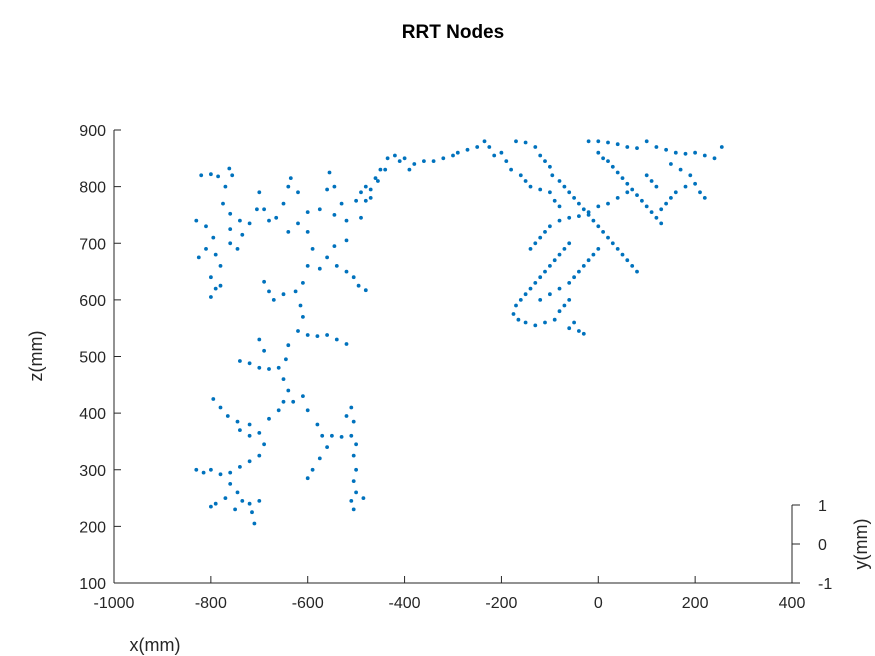 This screenshot has height=656, width=875. Describe the element at coordinates (92, 414) in the screenshot. I see `z-tick-label: 400` at that location.